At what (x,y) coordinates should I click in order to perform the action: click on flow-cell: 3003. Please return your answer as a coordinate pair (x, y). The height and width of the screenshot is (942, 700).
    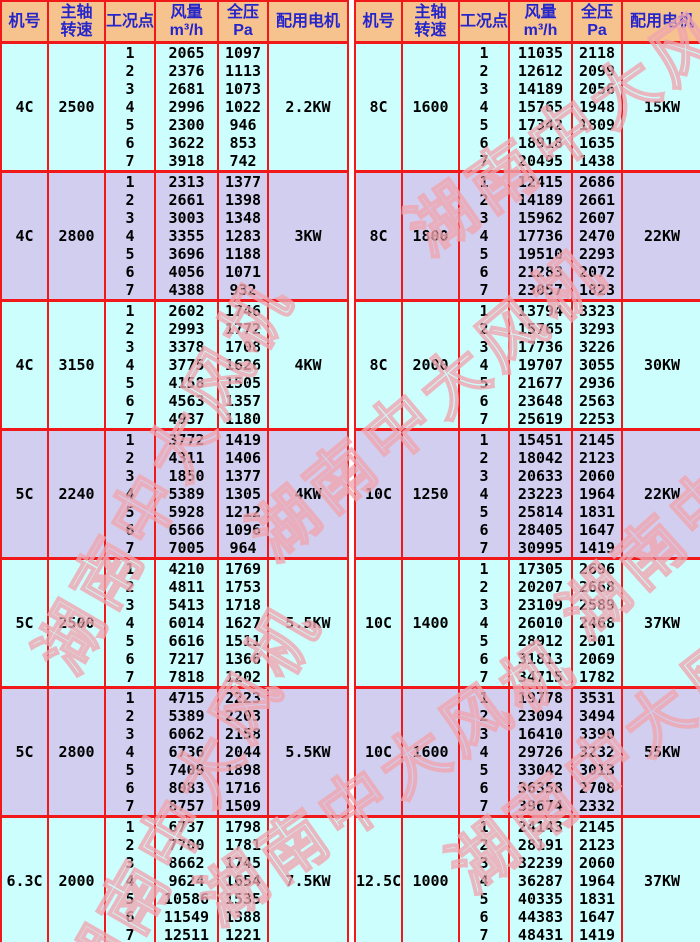
    Looking at the image, I should click on (186, 218).